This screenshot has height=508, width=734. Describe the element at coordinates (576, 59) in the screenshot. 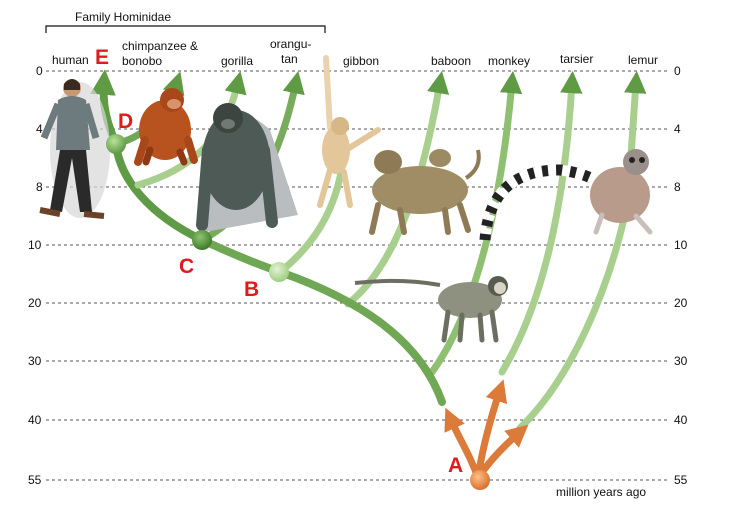

I see `species-label-tarsier: tarsier` at that location.